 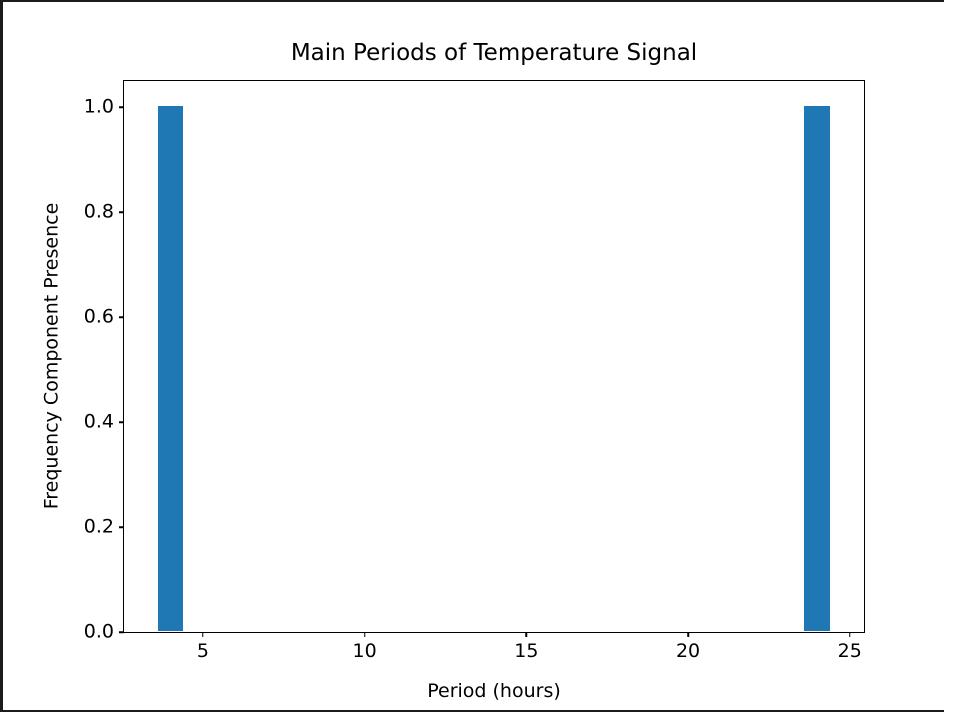 What do you see at coordinates (98, 211) in the screenshot?
I see `y-tick-label: 0.8` at bounding box center [98, 211].